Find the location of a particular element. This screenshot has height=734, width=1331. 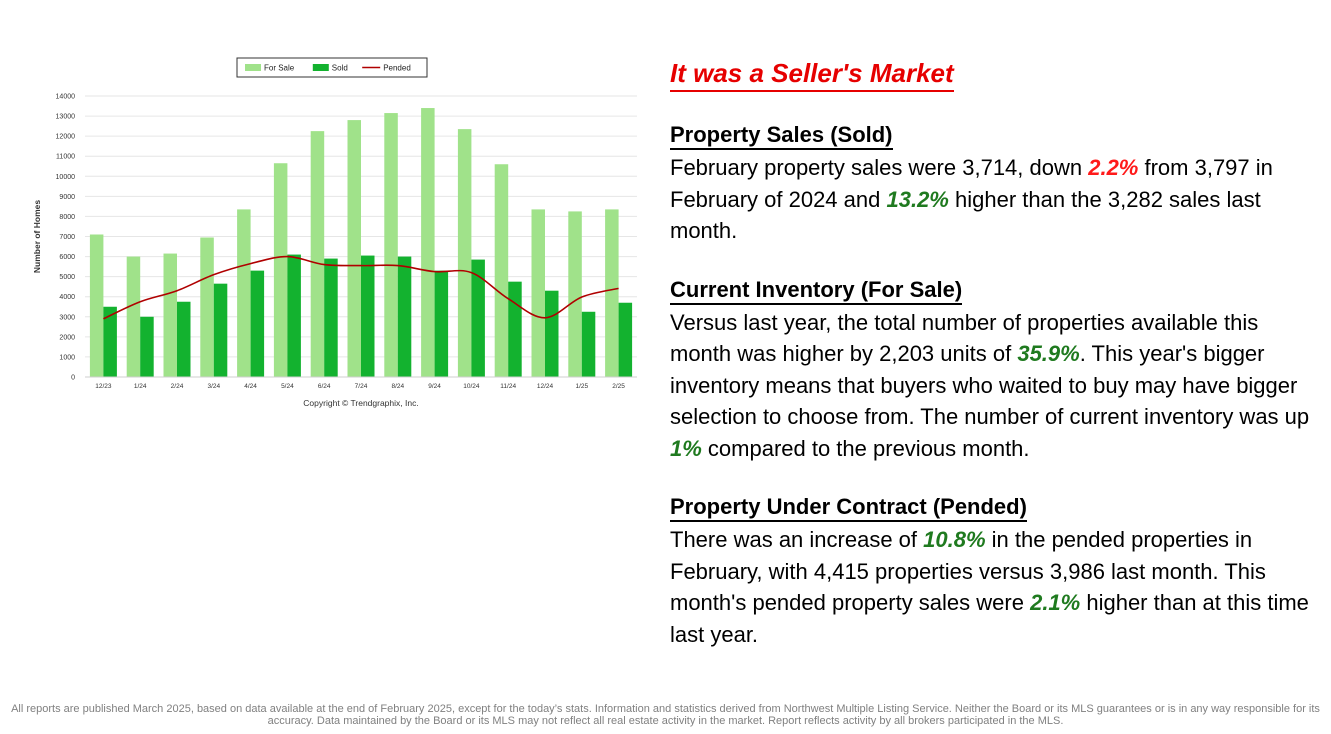

section-title-pended: Property Under Contract (Pended) is located at coordinates (848, 508).